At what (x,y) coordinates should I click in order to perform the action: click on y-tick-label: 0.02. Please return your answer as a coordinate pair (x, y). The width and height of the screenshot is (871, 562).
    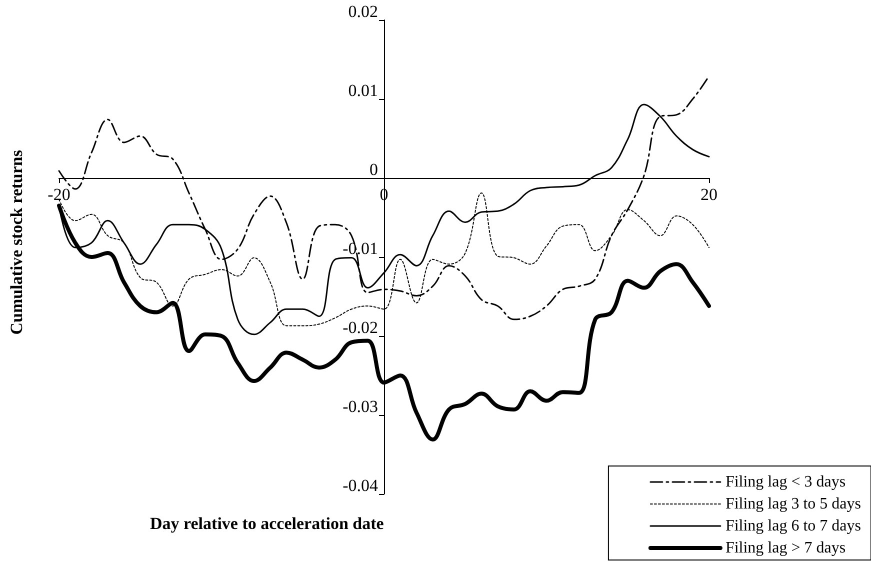
    Looking at the image, I should click on (363, 11).